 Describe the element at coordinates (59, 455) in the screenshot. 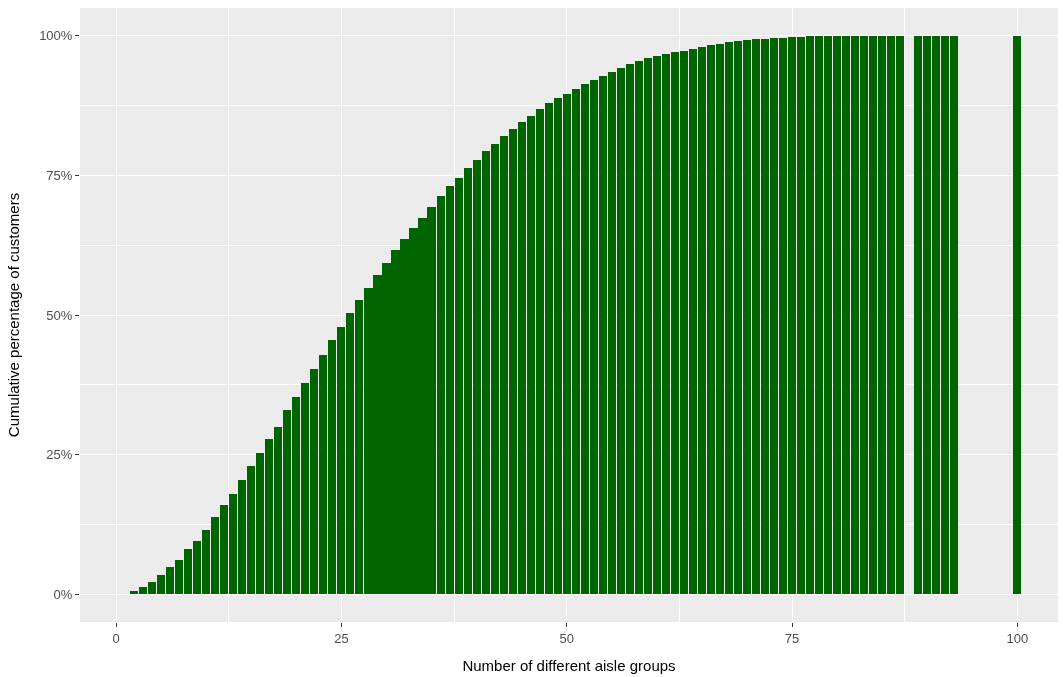

I see `y-tick-label: 25%` at that location.